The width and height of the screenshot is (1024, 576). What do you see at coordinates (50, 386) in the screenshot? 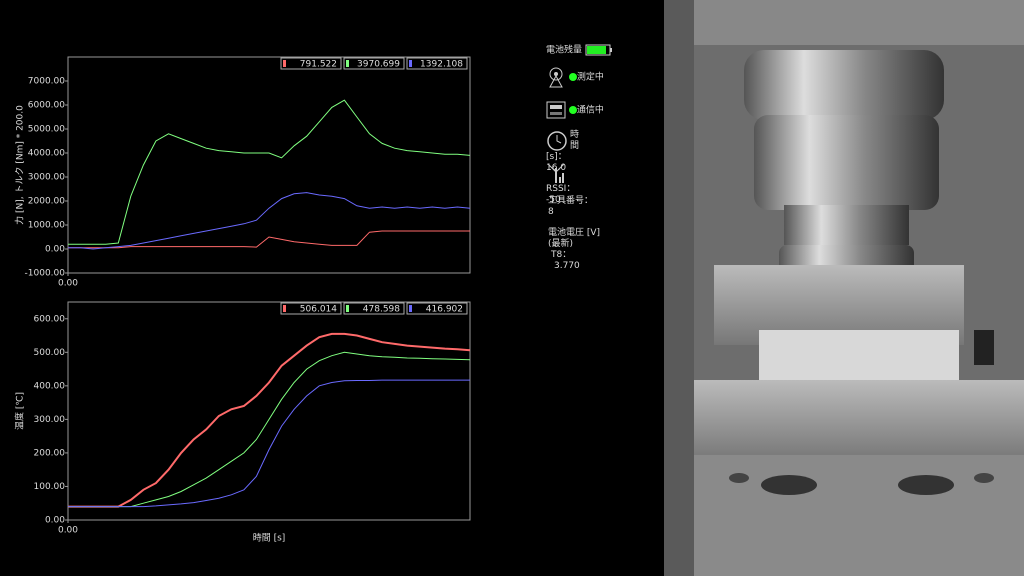
I see `y-tick-label: 400.00` at bounding box center [50, 386].